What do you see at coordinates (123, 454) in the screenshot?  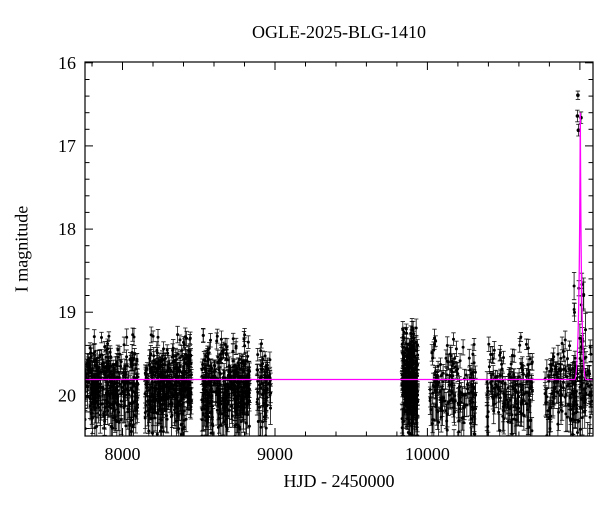 I see `x-tick-label: 8000` at bounding box center [123, 454].